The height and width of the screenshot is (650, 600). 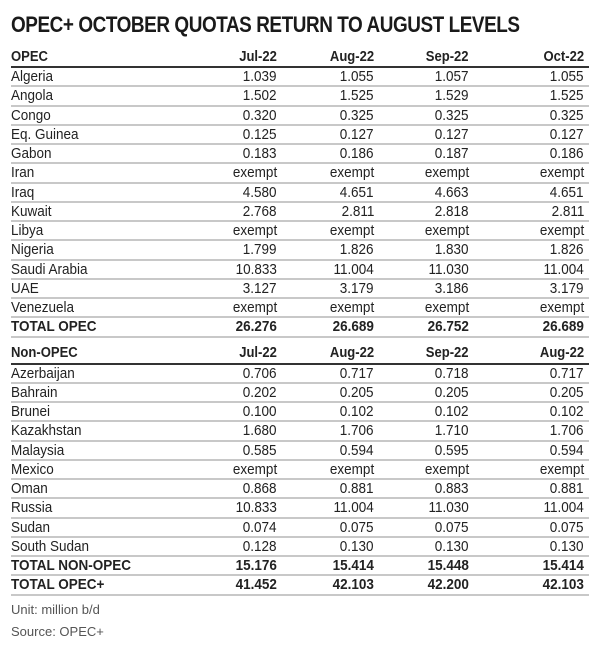 I want to click on cell-text: 3.179, so click(x=357, y=288).